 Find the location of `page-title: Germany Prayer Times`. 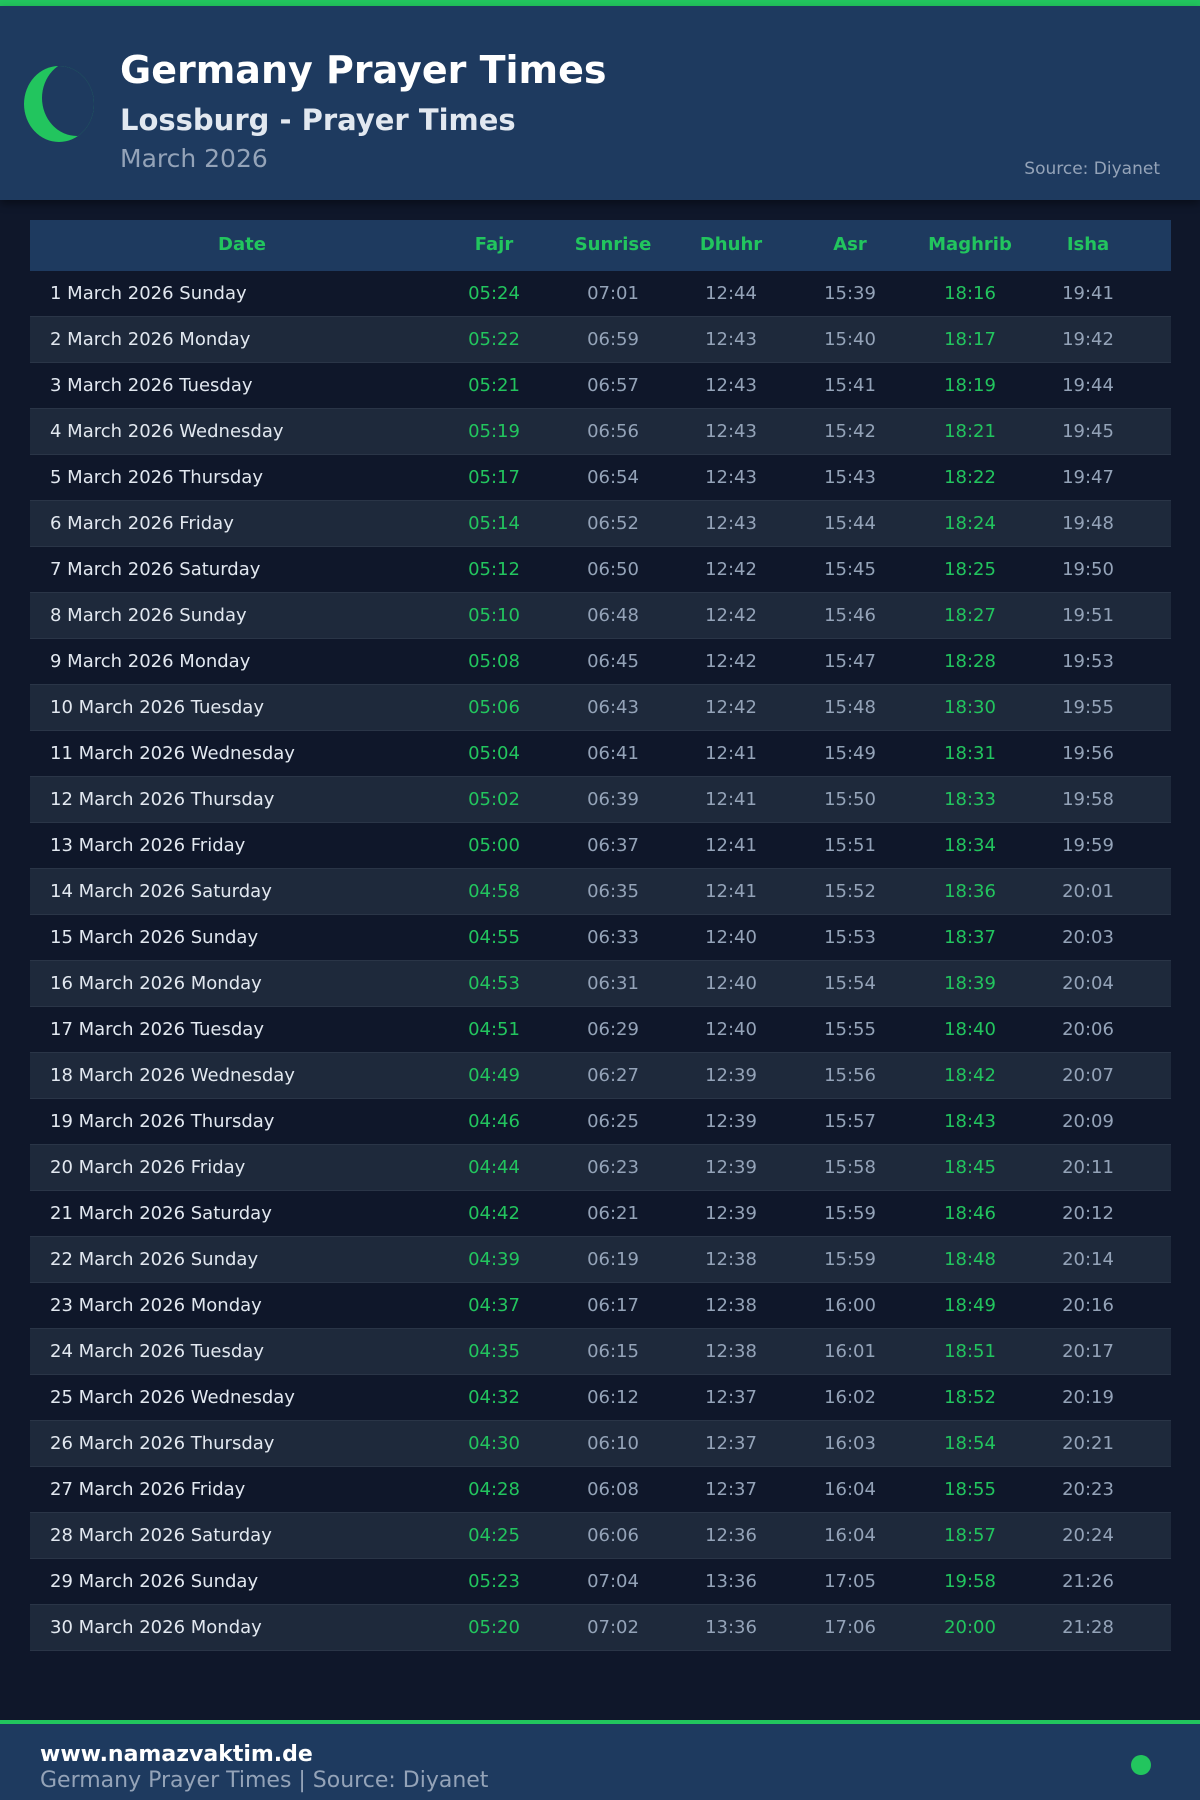

page-title: Germany Prayer Times is located at coordinates (363, 70).